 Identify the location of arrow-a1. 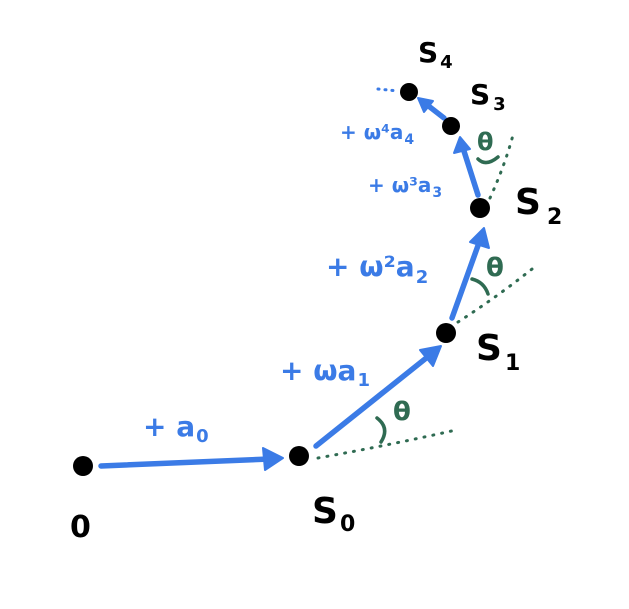
(377, 397).